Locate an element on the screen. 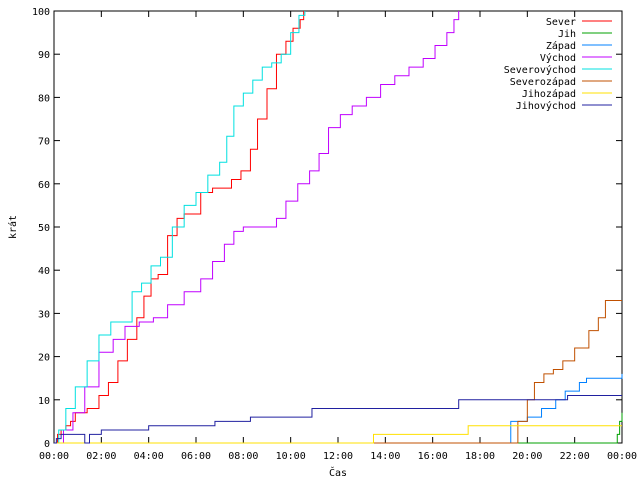 This screenshot has width=640, height=480. x-tick-label: 10:00 is located at coordinates (291, 456).